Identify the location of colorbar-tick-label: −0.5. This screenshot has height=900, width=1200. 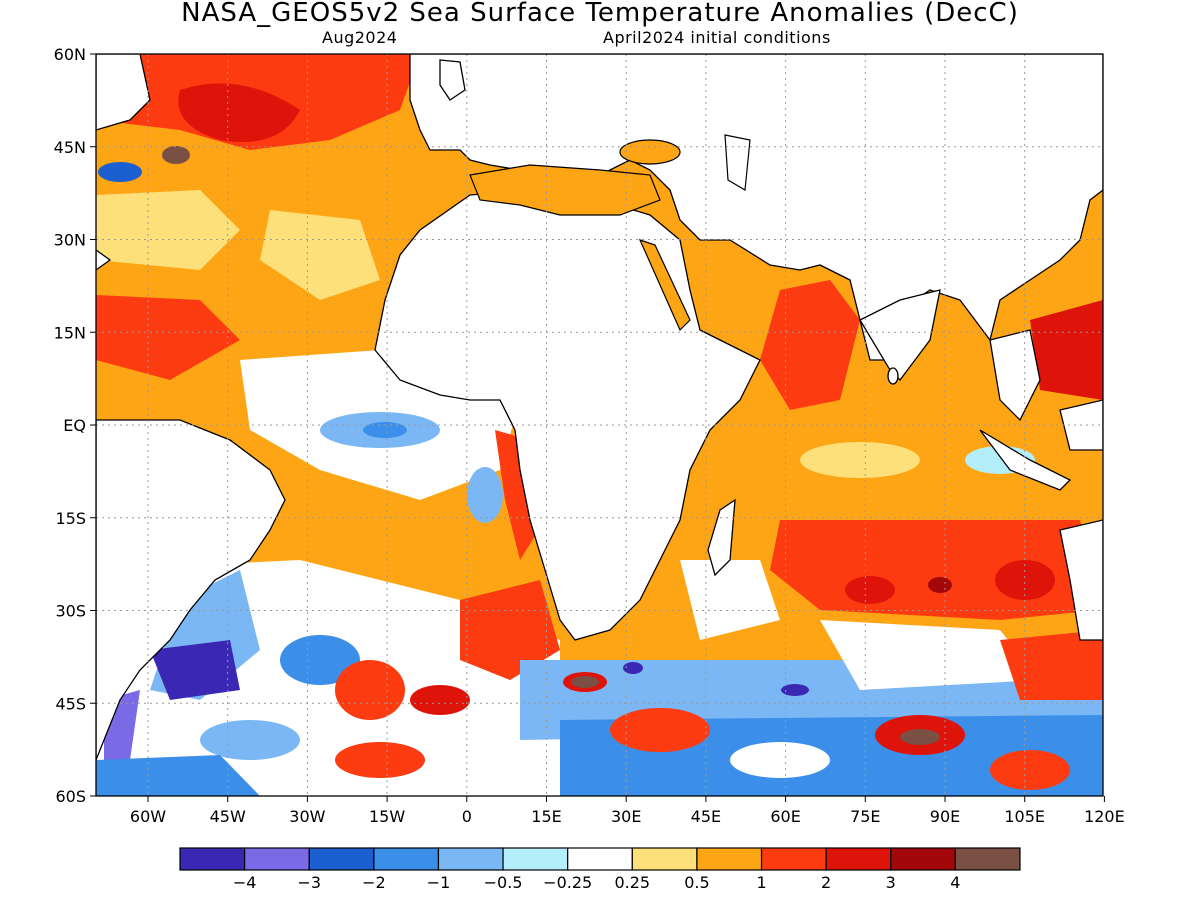
(503, 882).